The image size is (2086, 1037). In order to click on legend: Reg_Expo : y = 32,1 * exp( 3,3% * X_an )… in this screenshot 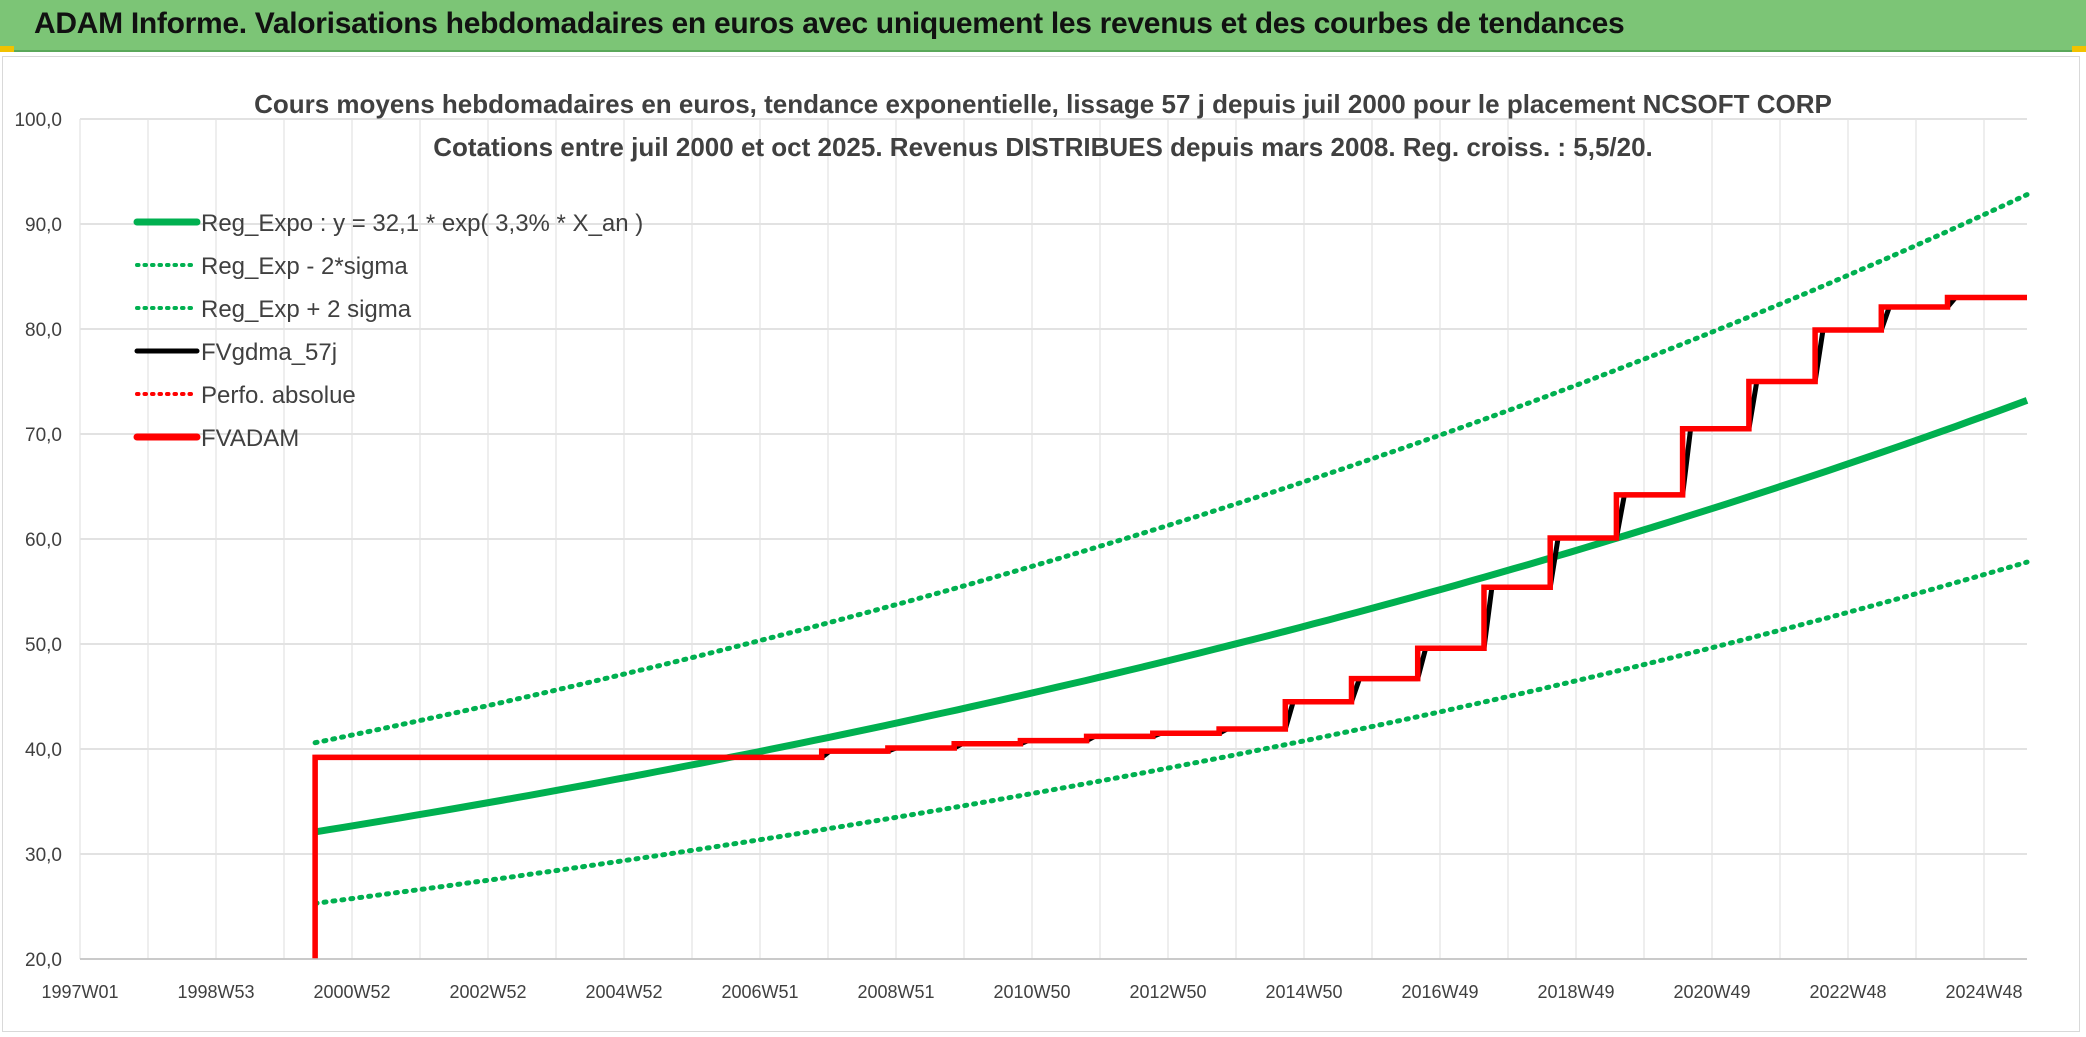, I will do `click(388, 331)`.